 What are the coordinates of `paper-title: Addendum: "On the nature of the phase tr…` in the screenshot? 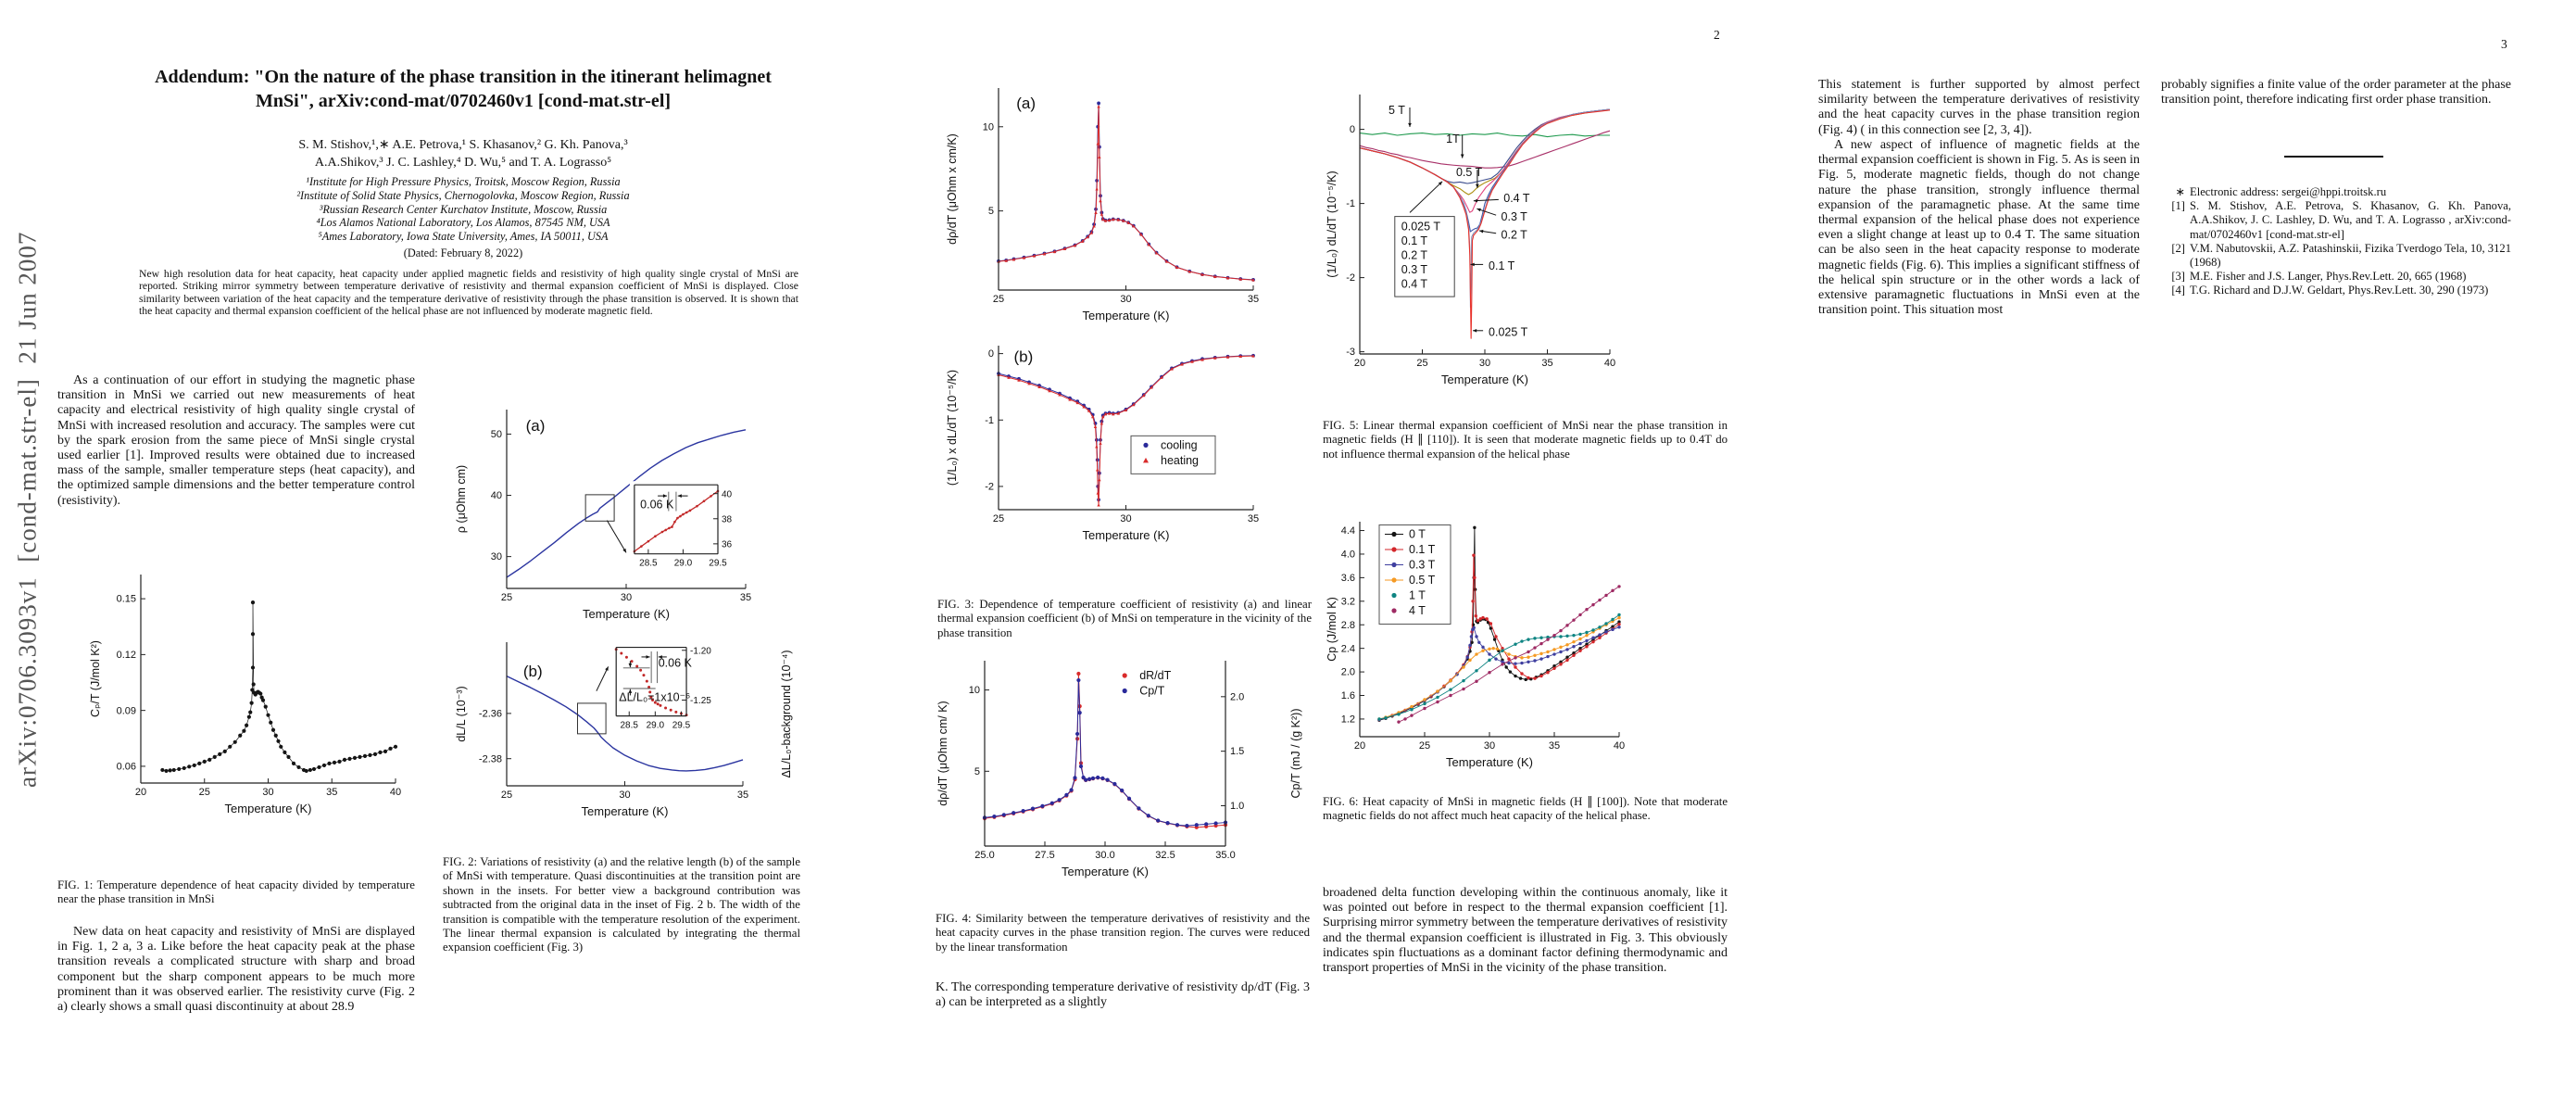 It's located at (463, 89).